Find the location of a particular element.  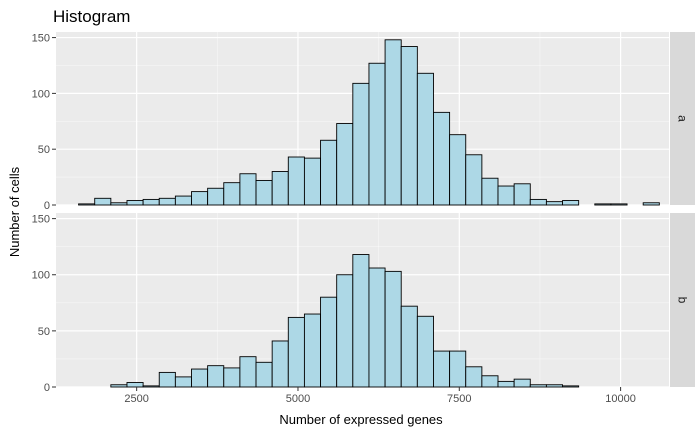

x-axis-title: Number of expressed genes is located at coordinates (361, 419).